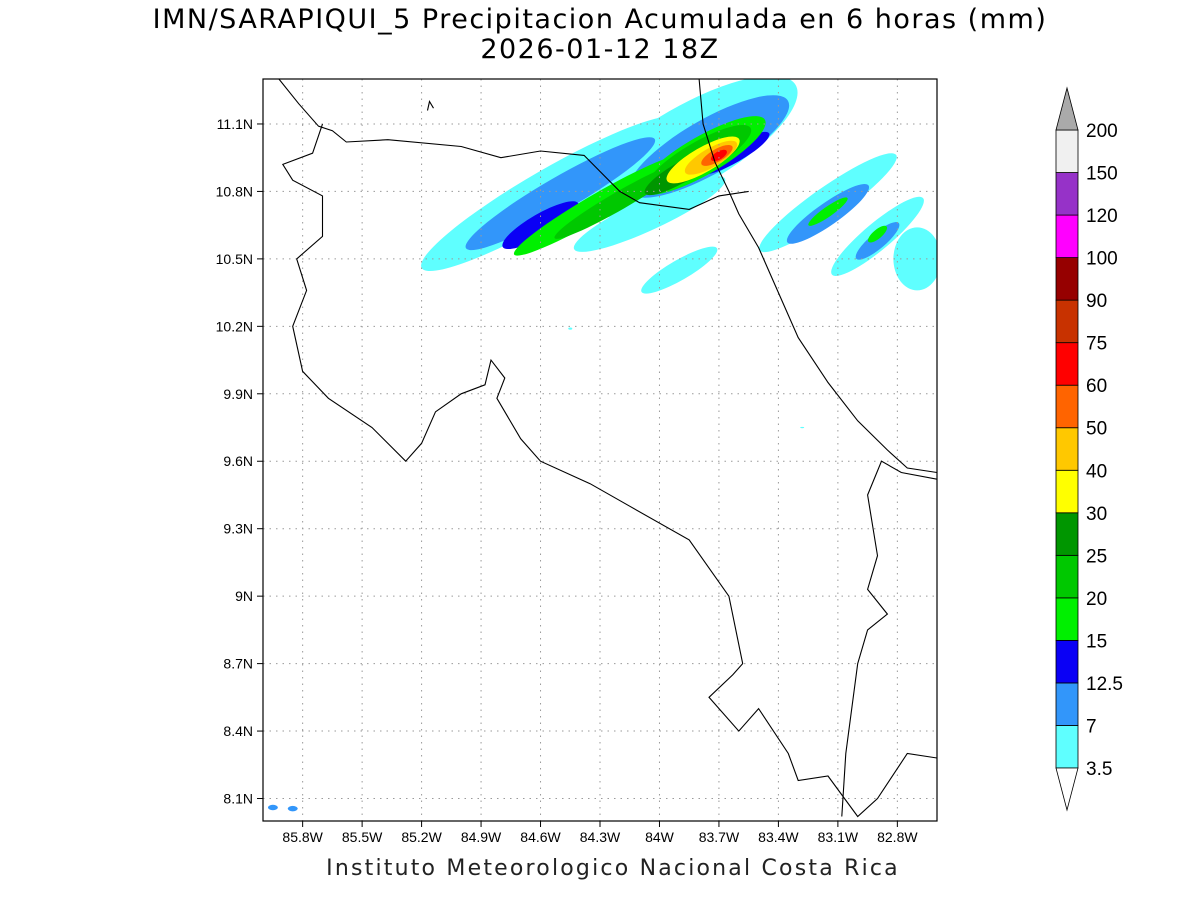  I want to click on lon-tick-label: 85.2W, so click(421, 837).